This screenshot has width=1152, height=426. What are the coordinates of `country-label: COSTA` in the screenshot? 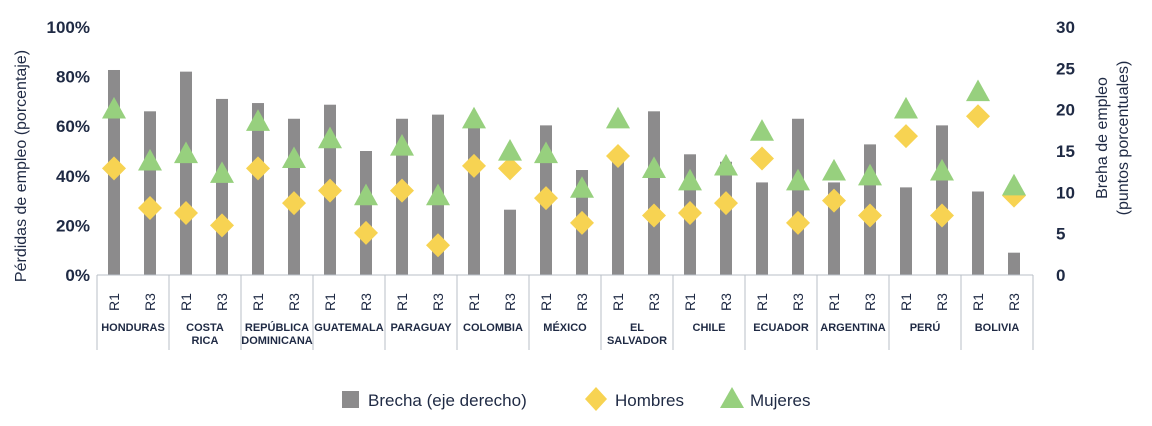 It's located at (205, 328).